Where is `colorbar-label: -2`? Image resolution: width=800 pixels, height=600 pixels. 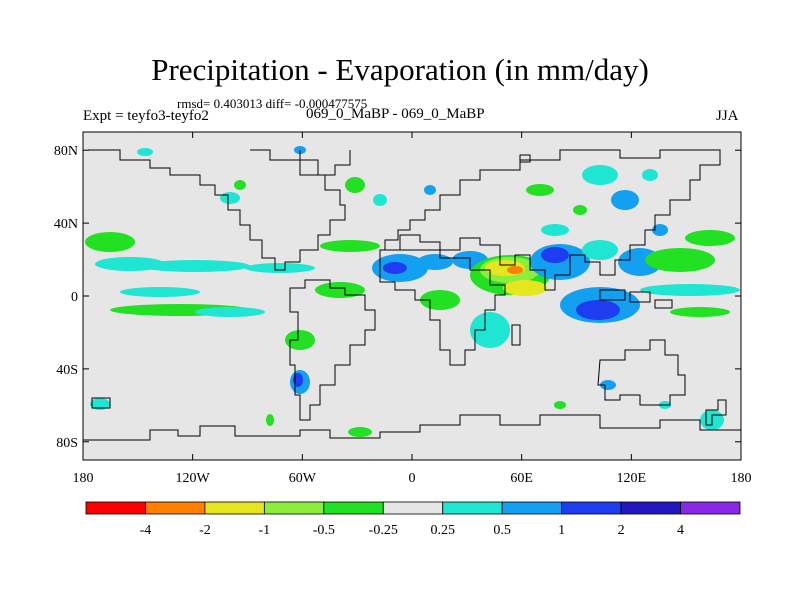
colorbar-label: -2 is located at coordinates (205, 530).